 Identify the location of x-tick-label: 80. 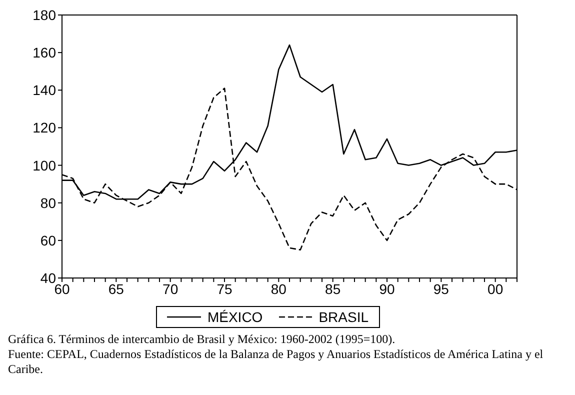
(278, 288).